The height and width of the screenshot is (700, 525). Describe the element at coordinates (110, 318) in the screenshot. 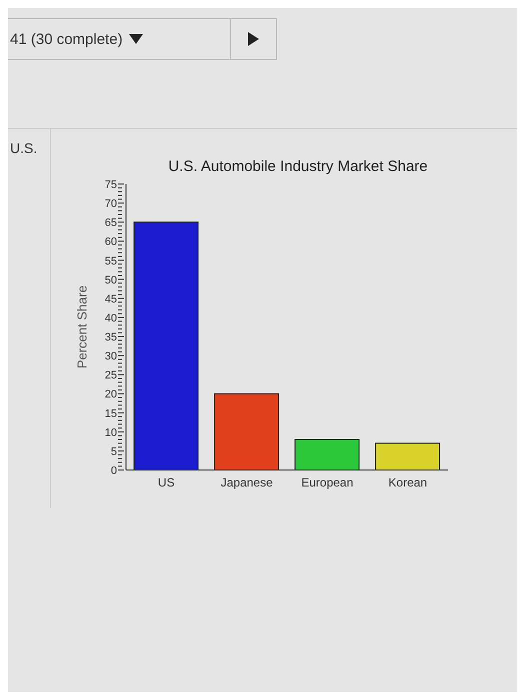

I see `y-tick-label: 40` at that location.